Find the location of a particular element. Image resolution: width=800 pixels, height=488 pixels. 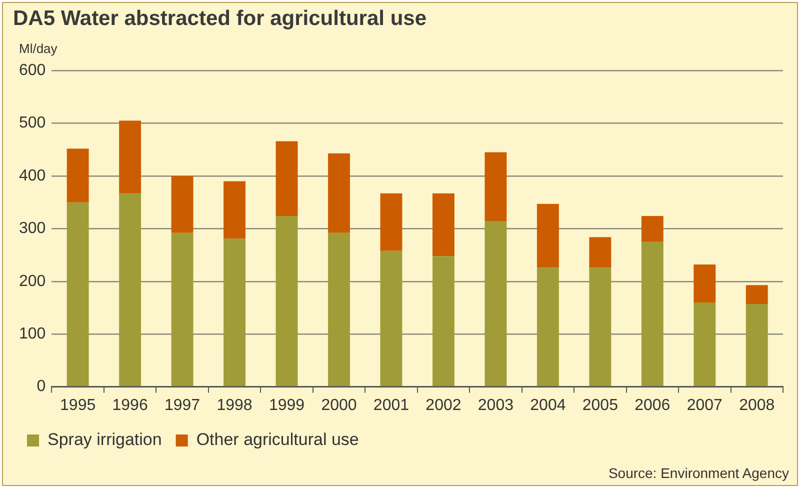

x-tick-label: 2008 is located at coordinates (757, 405).